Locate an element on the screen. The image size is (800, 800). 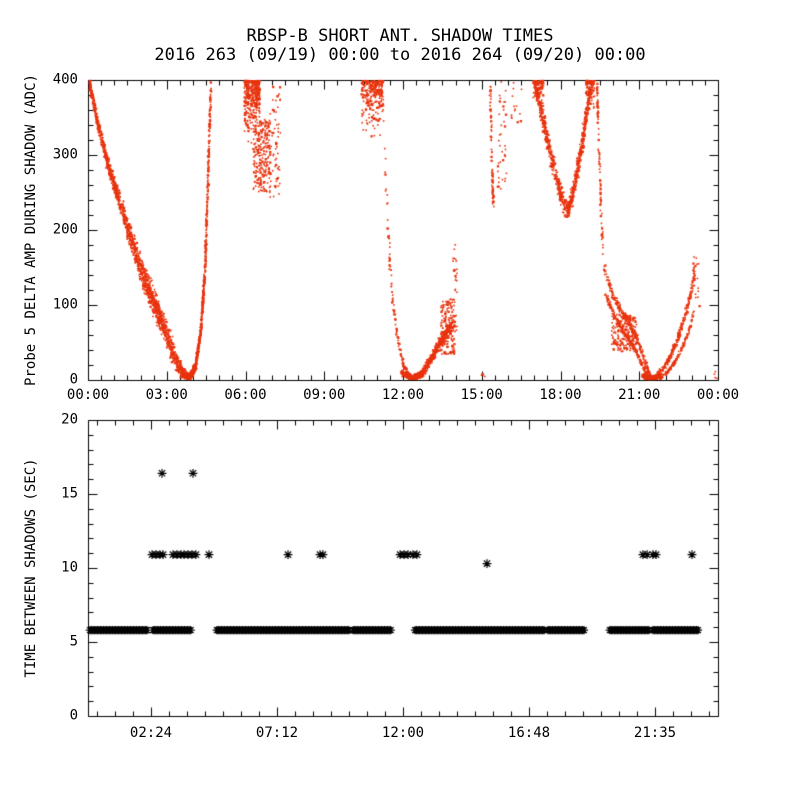
top-panel-x-tick-label: 18:00 is located at coordinates (560, 395).